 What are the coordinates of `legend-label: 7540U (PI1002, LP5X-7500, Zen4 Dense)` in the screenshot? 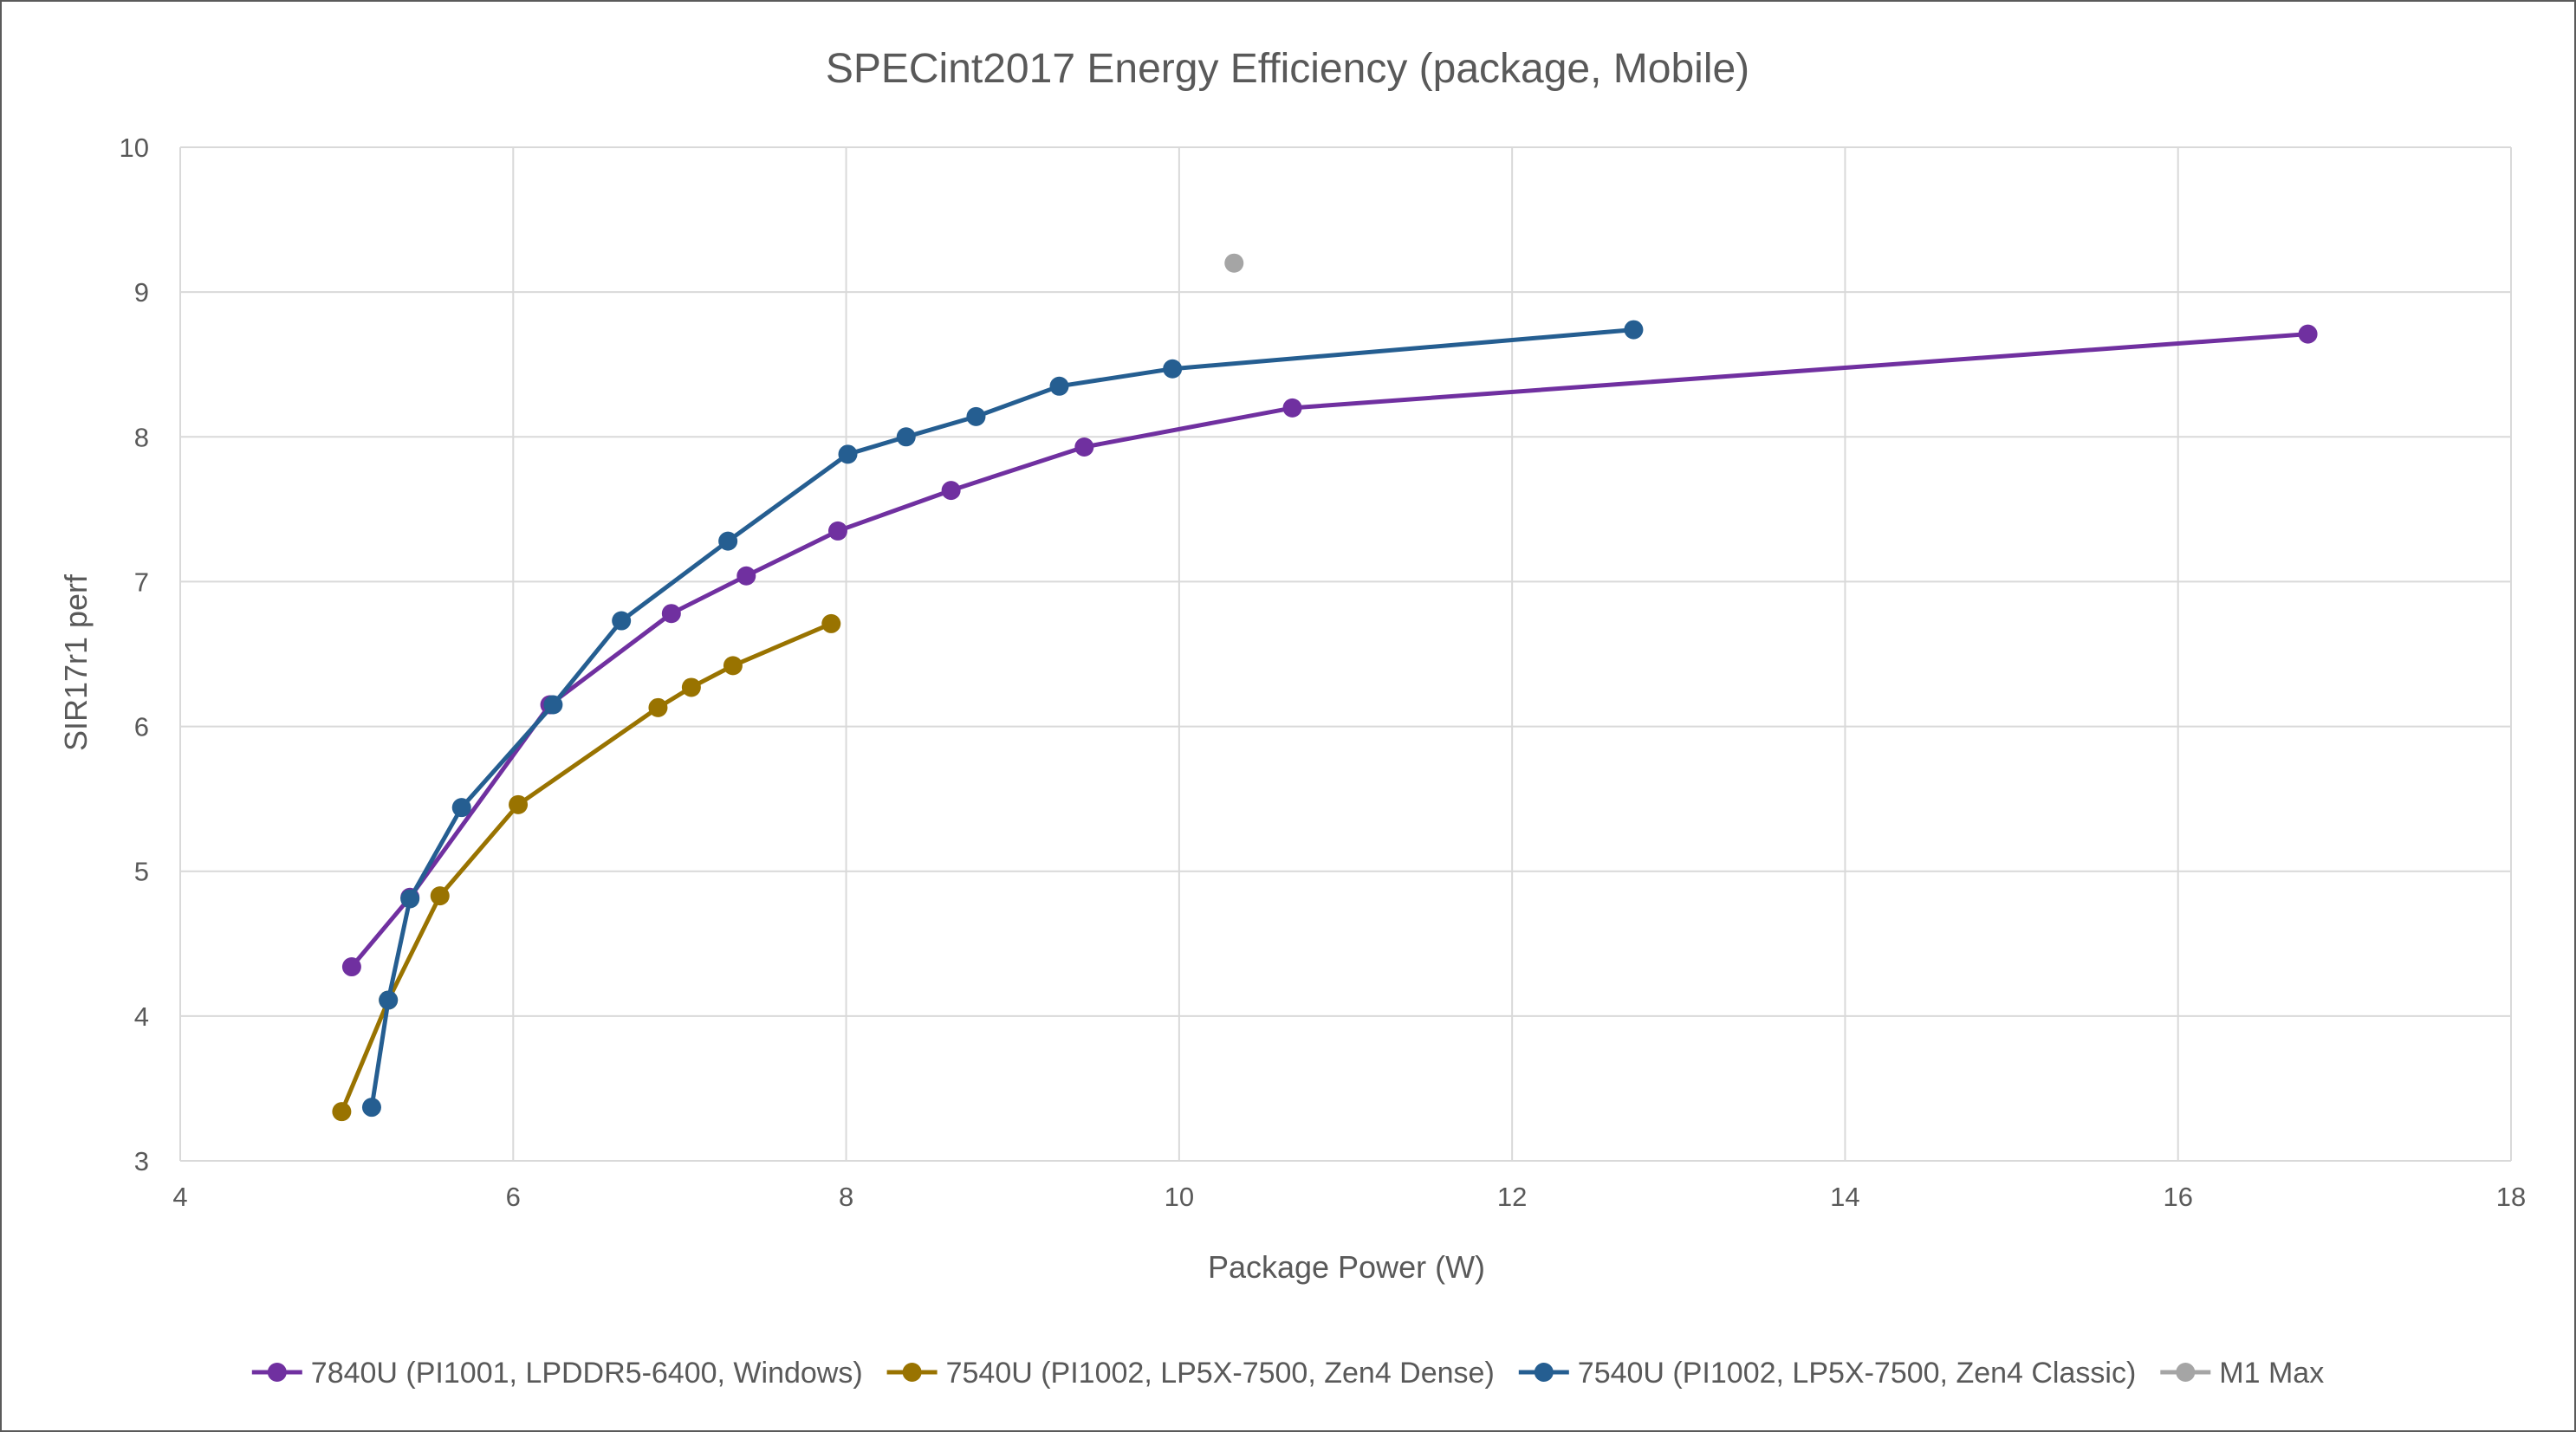 It's located at (1220, 1373).